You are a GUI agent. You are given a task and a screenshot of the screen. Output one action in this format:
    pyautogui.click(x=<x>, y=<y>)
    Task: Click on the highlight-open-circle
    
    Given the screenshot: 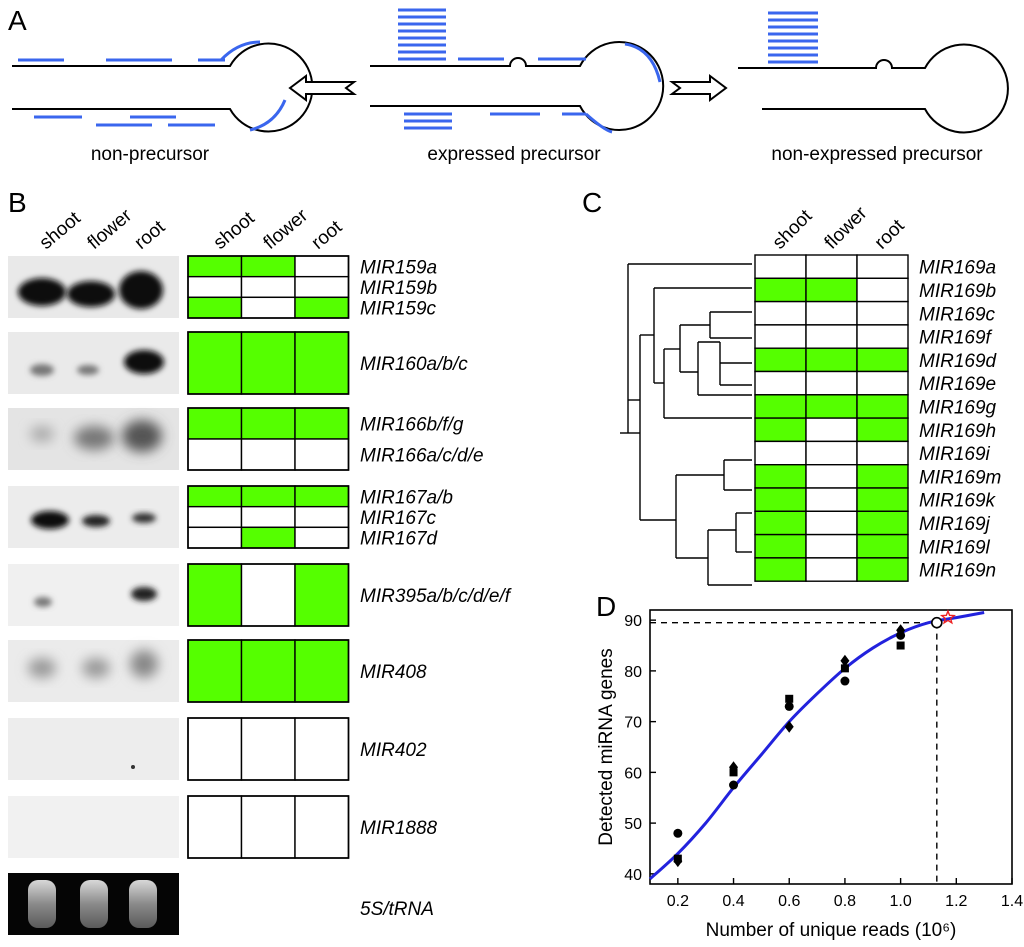 What is the action you would take?
    pyautogui.click(x=937, y=622)
    